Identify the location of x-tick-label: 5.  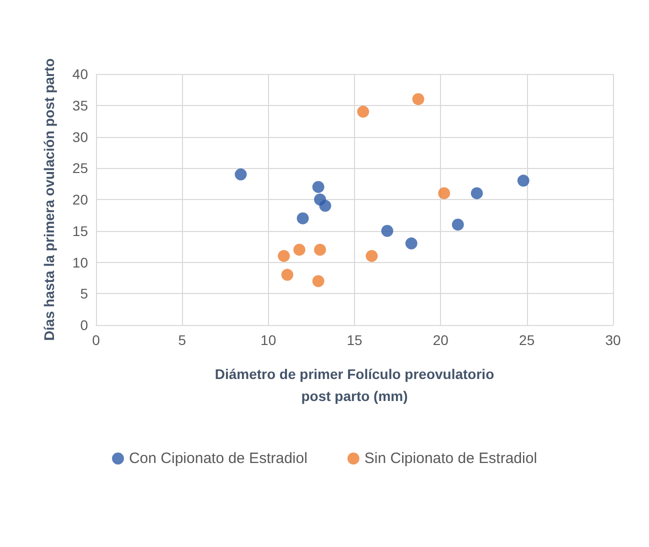
(182, 340).